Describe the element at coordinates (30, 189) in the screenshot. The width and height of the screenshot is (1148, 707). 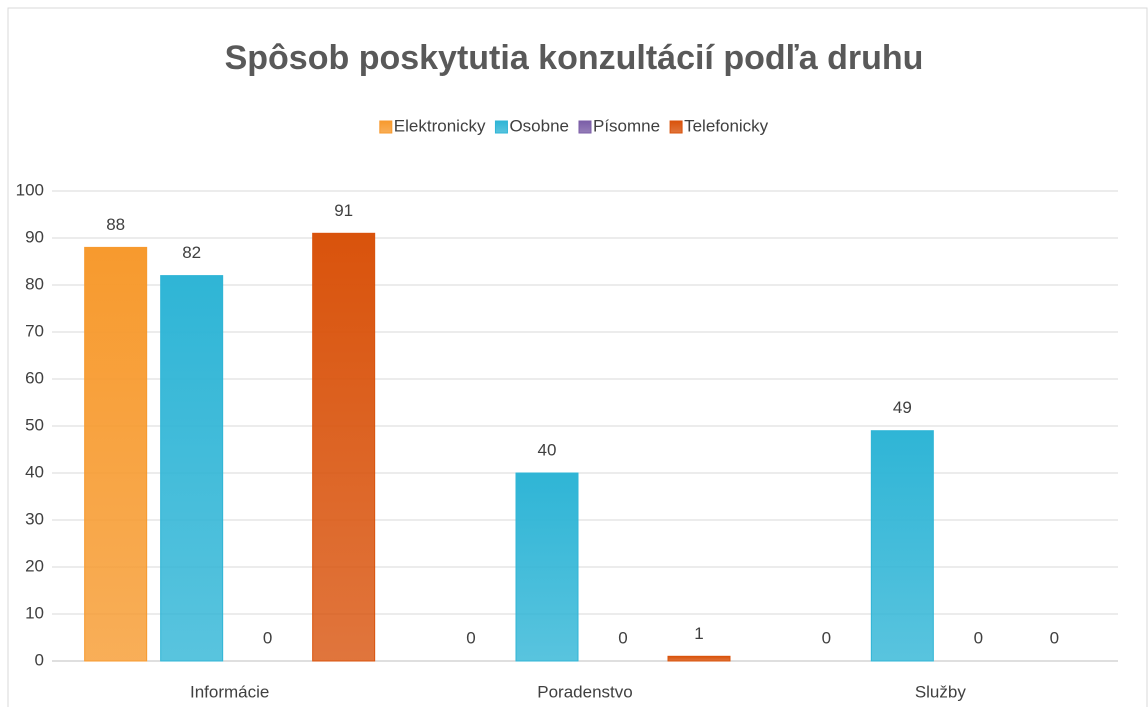
I see `y-tick-label: 100` at that location.